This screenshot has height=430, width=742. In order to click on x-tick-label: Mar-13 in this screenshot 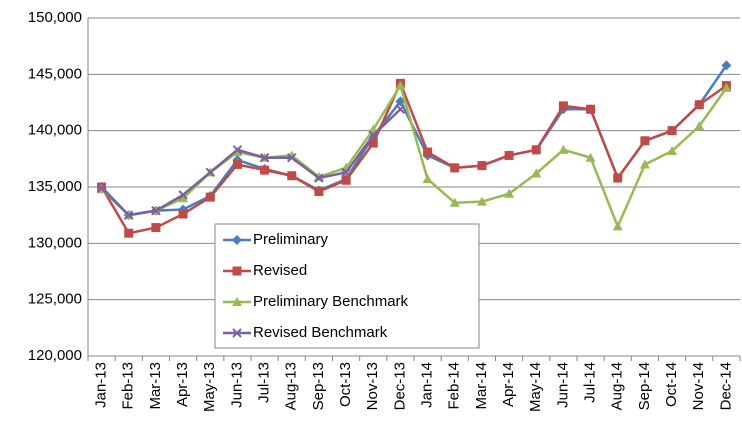, I will do `click(155, 386)`.